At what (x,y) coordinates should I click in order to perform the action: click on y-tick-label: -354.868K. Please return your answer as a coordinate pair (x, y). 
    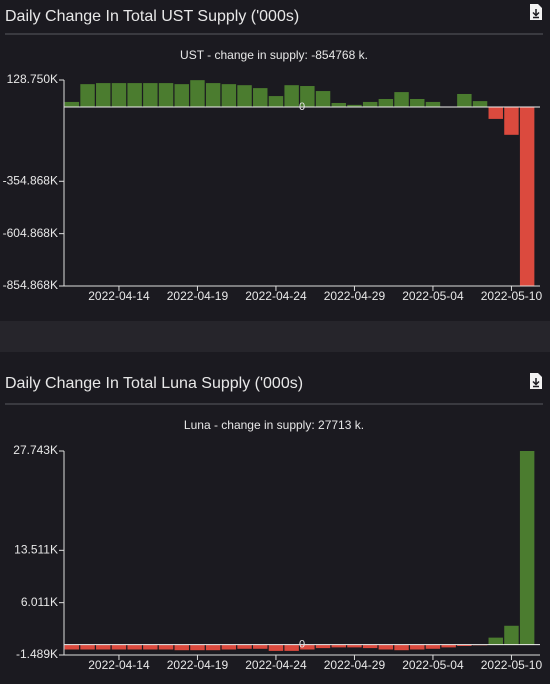
    Looking at the image, I should click on (30, 180).